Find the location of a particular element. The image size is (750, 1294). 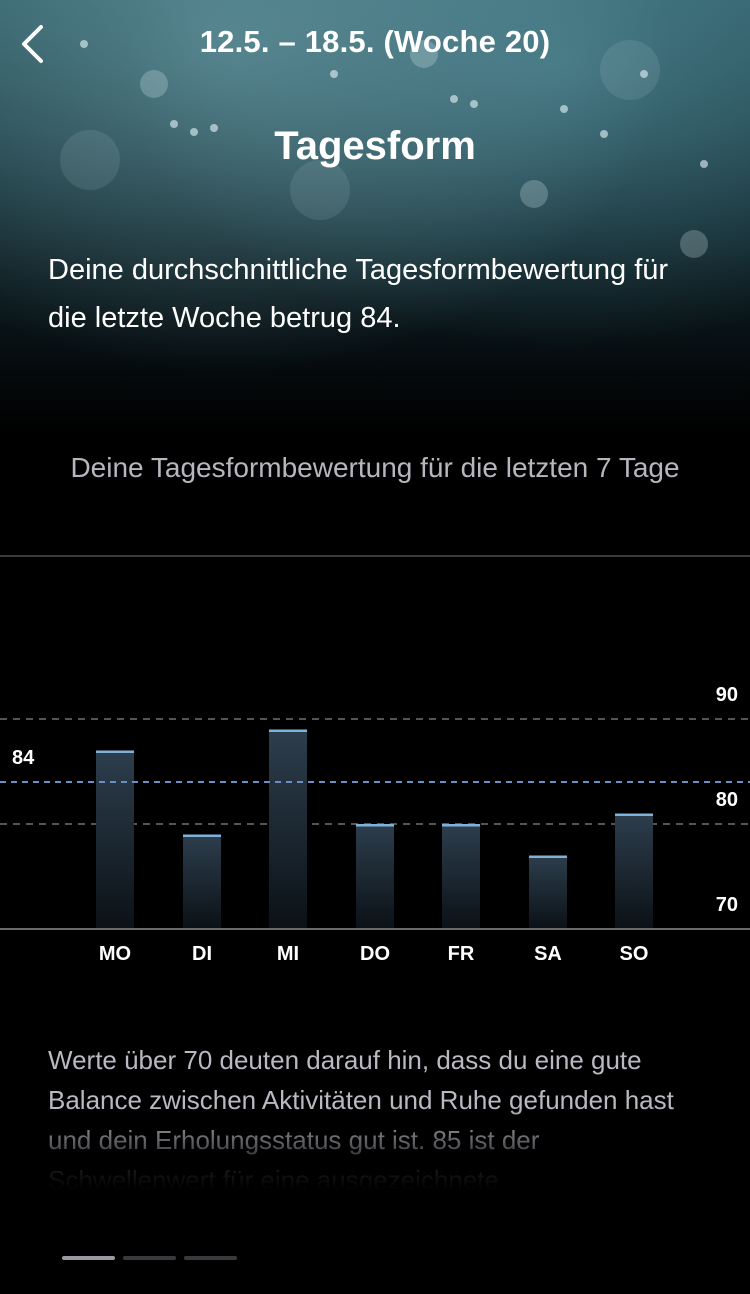

bar-di is located at coordinates (202, 881).